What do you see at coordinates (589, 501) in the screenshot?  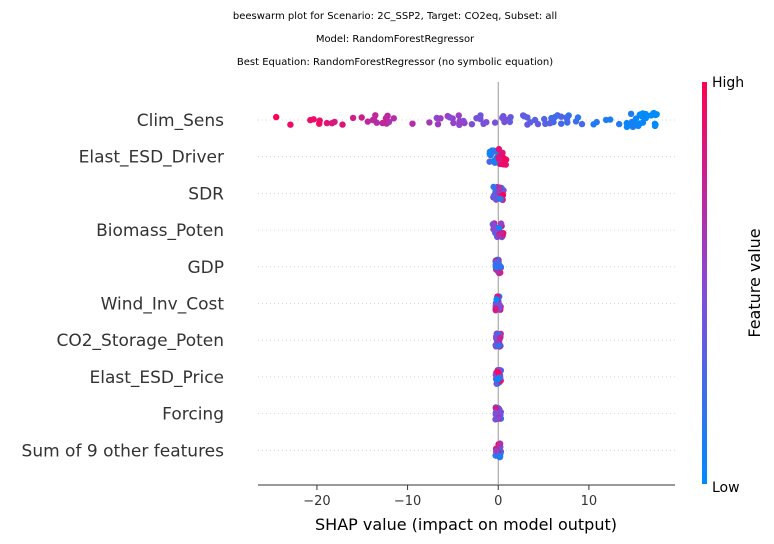 I see `x-tick-label: 10` at bounding box center [589, 501].